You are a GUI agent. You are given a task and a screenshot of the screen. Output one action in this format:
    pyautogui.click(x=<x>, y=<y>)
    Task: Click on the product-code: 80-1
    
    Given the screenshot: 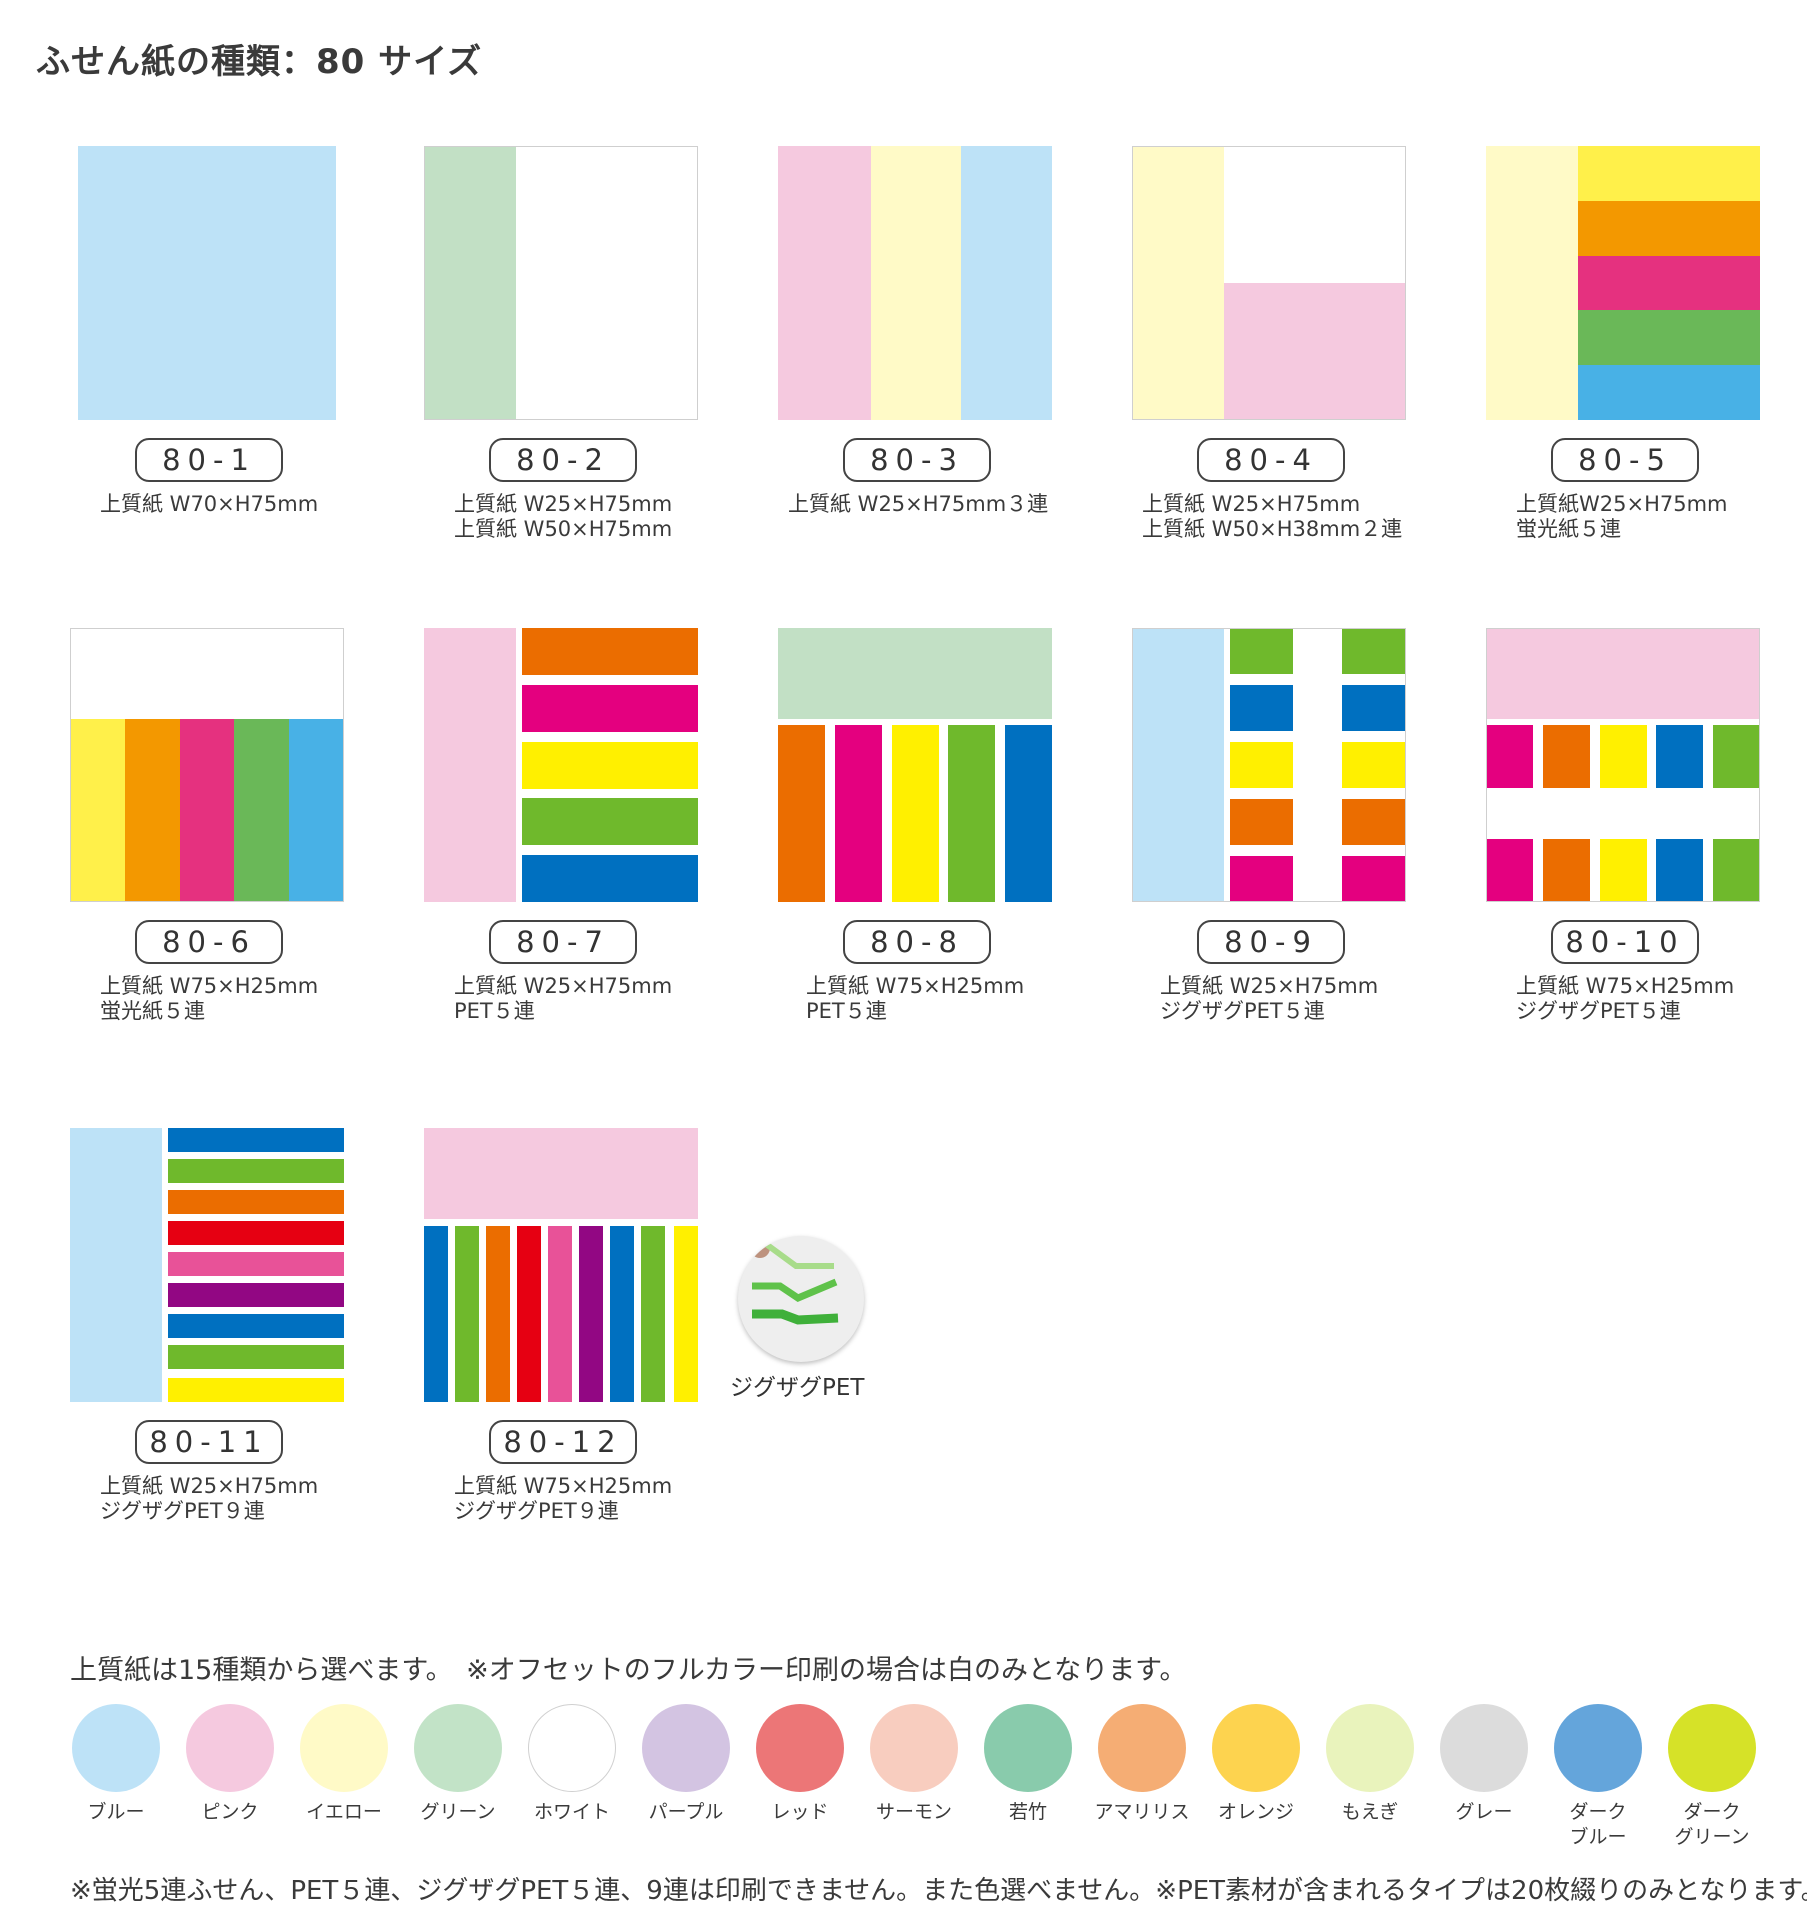 What is the action you would take?
    pyautogui.click(x=209, y=460)
    